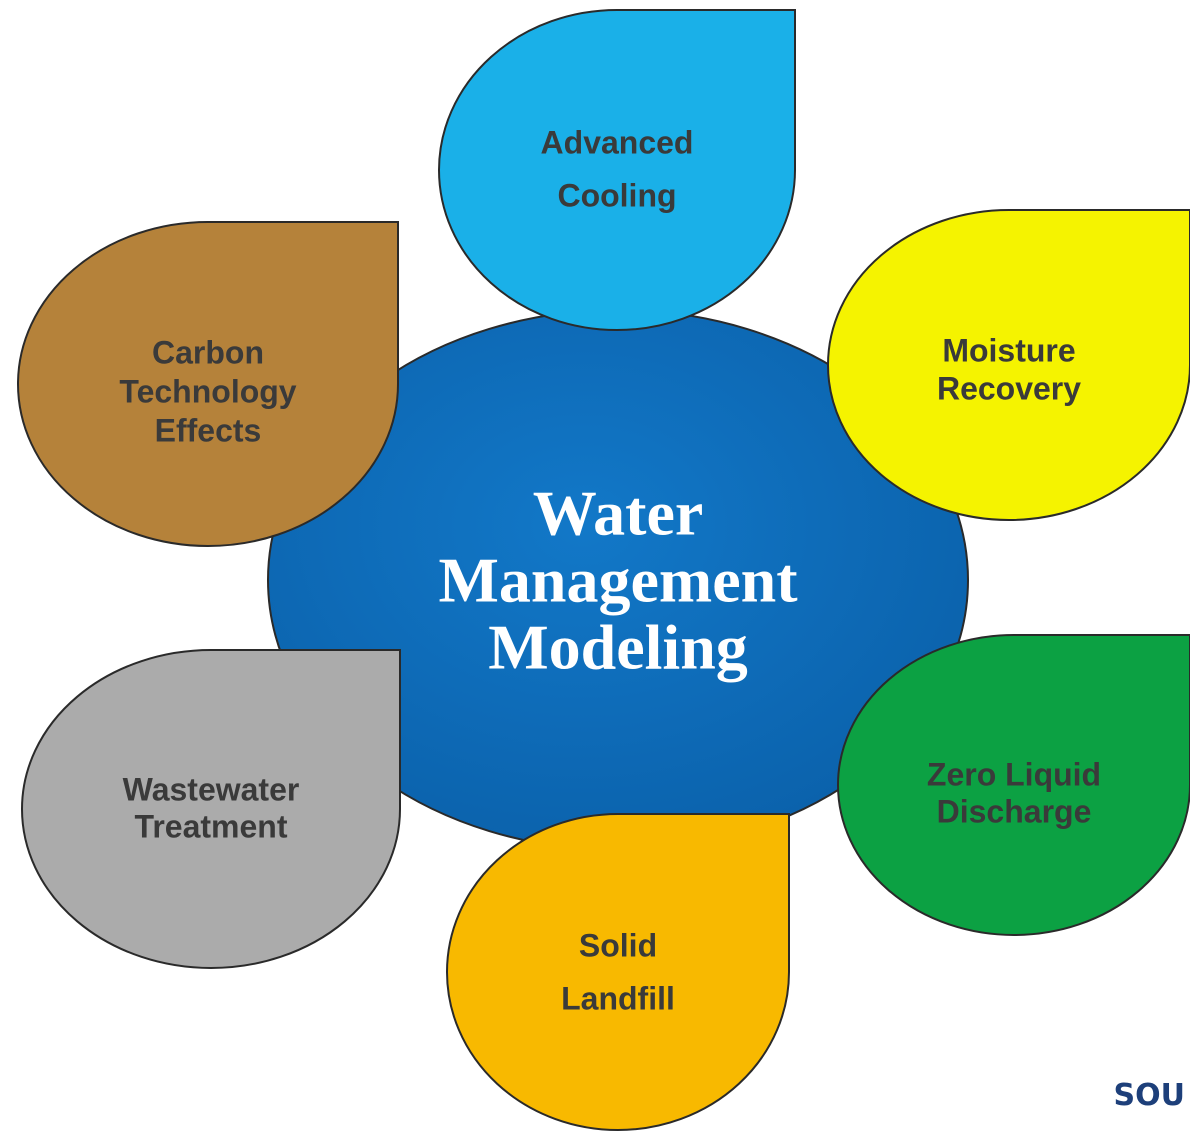 This screenshot has height=1133, width=1190. What do you see at coordinates (618, 945) in the screenshot?
I see `node-label: Solid` at bounding box center [618, 945].